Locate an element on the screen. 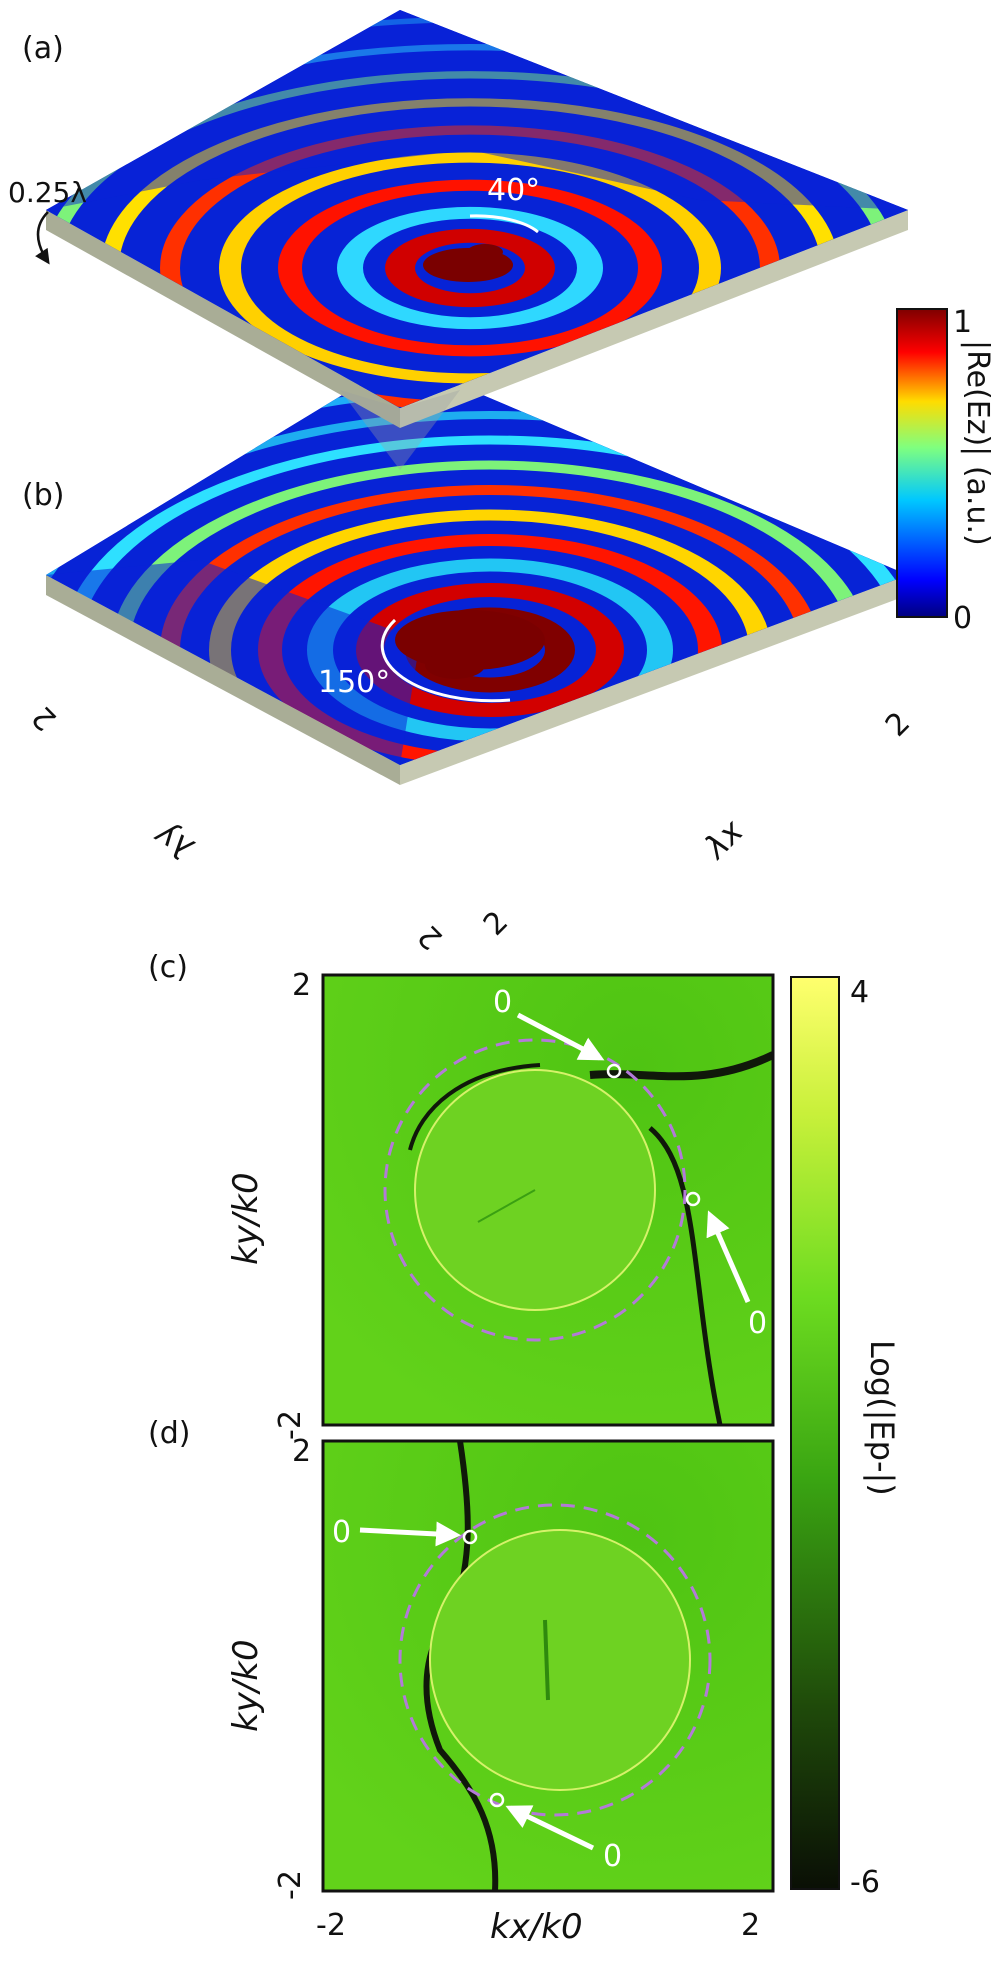 The image size is (1004, 1968). panel-d-map is located at coordinates (548, 1666).